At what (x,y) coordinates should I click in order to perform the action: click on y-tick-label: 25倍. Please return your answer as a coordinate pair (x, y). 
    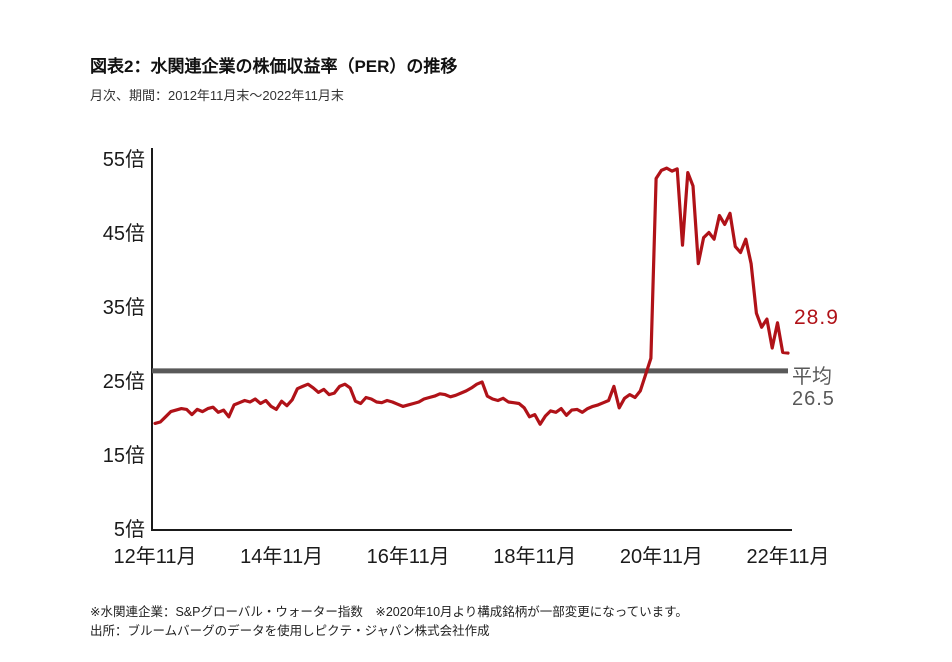
    Looking at the image, I should click on (123, 382).